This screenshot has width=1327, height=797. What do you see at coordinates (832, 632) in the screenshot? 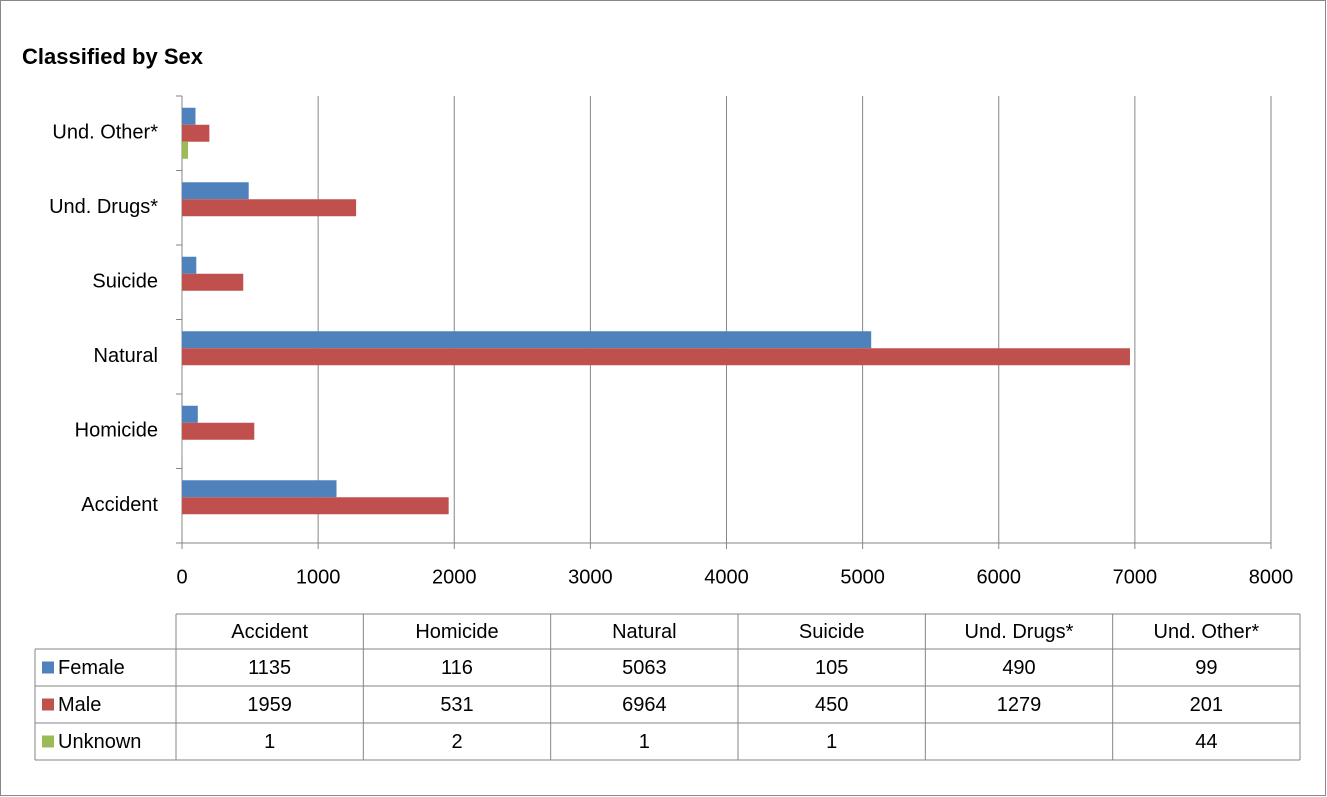
I see `table-header: Suicide` at bounding box center [832, 632].